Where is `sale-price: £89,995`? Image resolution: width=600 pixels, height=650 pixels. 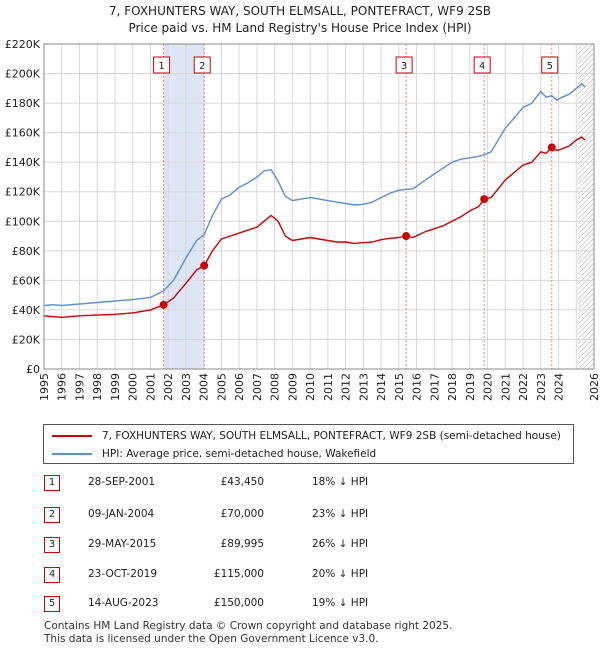 sale-price: £89,995 is located at coordinates (242, 544).